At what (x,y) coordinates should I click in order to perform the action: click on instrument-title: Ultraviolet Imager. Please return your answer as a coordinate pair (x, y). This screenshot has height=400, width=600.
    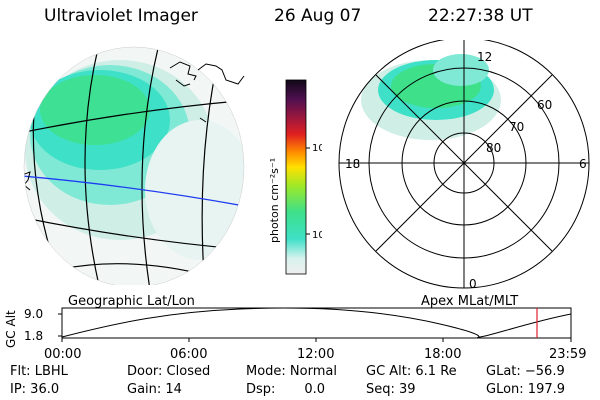
    Looking at the image, I should click on (121, 16).